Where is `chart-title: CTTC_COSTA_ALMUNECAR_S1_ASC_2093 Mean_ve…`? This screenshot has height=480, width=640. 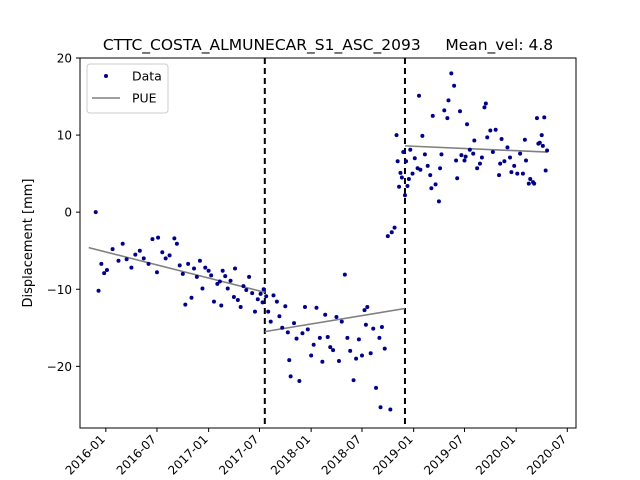 chart-title: CTTC_COSTA_ALMUNECAR_S1_ASC_2093 Mean_ve… is located at coordinates (328, 45).